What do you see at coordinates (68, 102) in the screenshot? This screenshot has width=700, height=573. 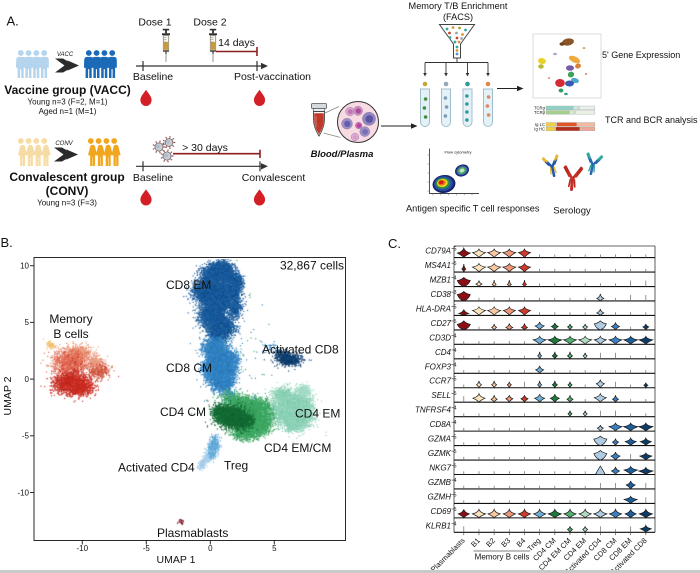 I see `svg-text: Young n=3 (F=2, M=1)` at bounding box center [68, 102].